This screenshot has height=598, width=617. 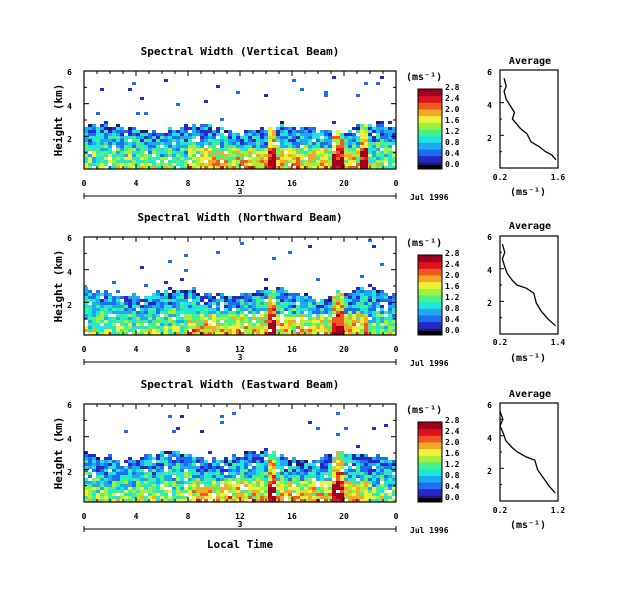 I want to click on heatmap-plot, so click(x=240, y=286).